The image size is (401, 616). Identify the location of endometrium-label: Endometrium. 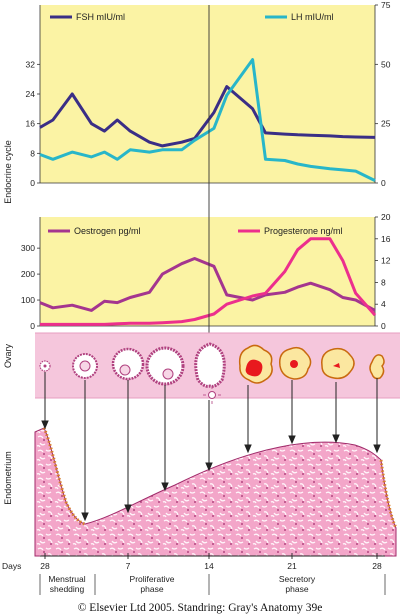
(8, 478).